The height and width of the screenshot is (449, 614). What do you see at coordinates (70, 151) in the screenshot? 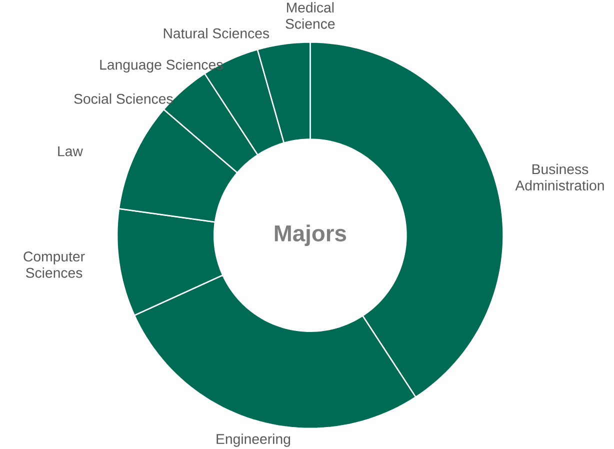
I see `slice-label: Law` at bounding box center [70, 151].